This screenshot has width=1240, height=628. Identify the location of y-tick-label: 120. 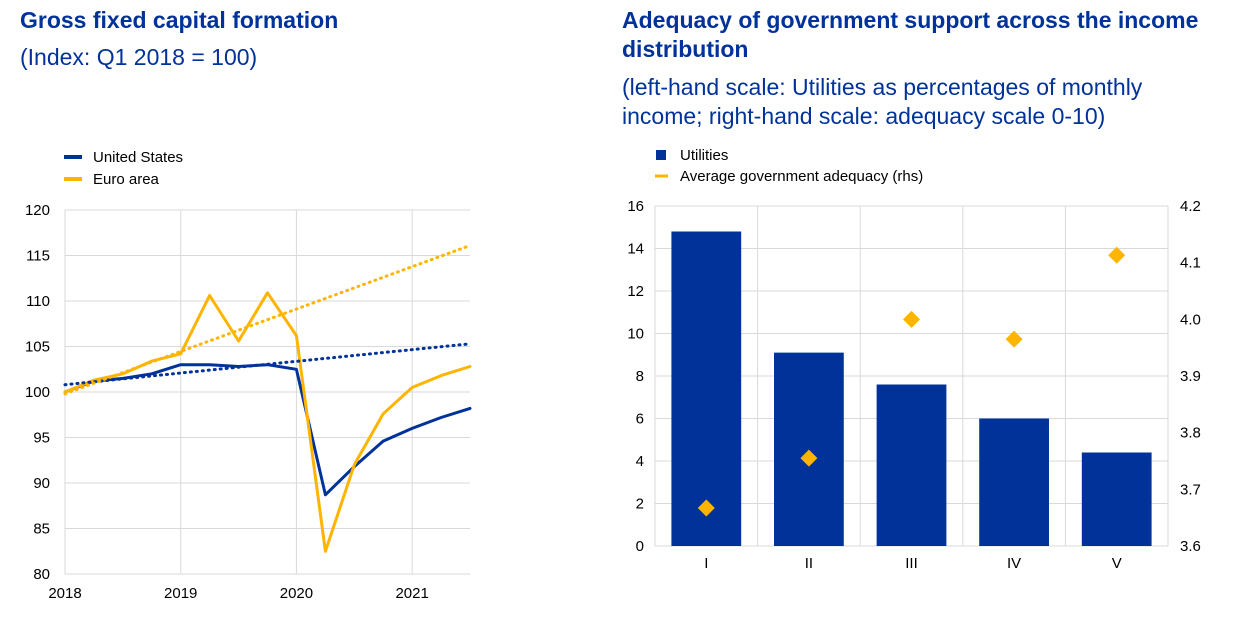
(37, 210).